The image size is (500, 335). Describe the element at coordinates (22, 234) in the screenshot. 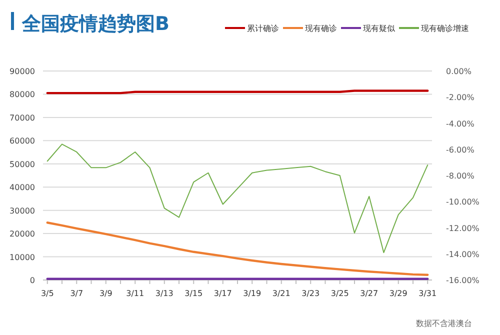

I see `y-tick-label: 20000` at that location.